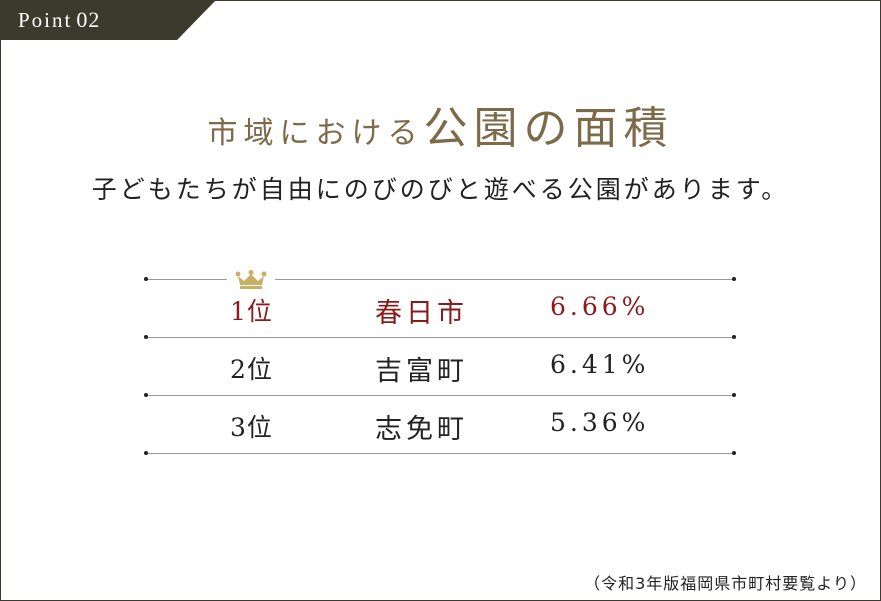 The image size is (881, 601). I want to click on table-rule-top-left, so click(185, 279).